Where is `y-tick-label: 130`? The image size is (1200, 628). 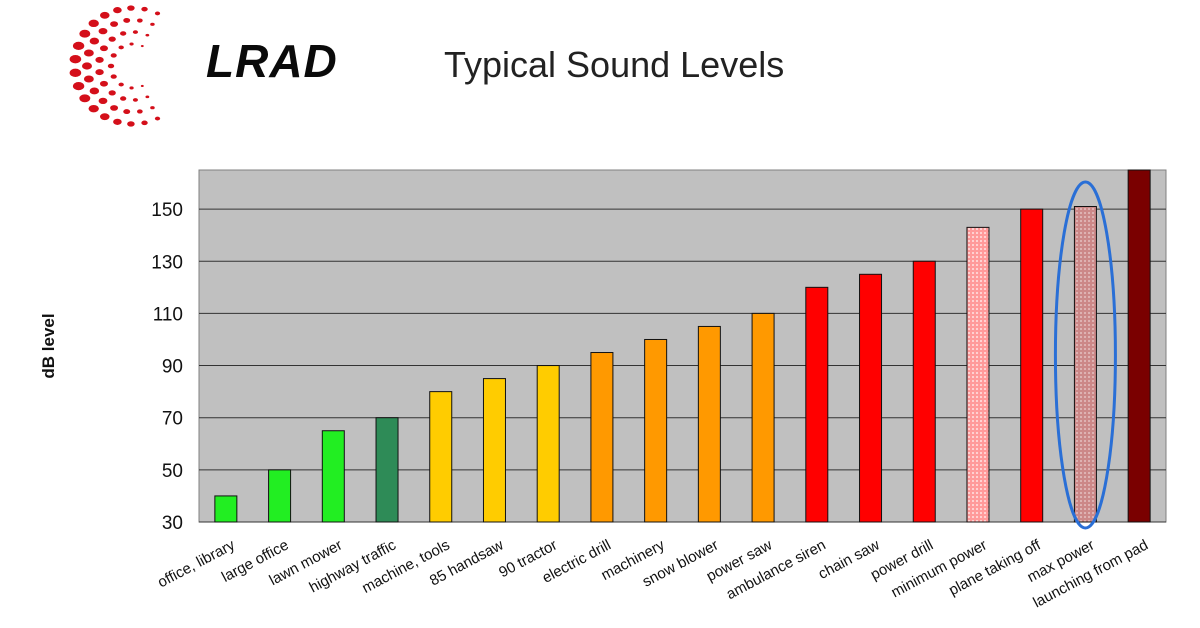
y-tick-label: 130 is located at coordinates (167, 262).